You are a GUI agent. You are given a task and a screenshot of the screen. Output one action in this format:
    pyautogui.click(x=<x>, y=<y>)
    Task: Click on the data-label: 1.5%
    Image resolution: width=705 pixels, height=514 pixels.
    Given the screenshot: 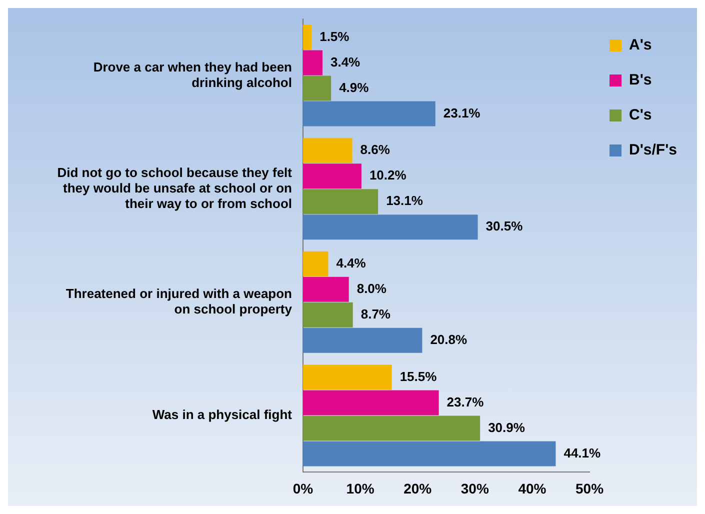 What is the action you would take?
    pyautogui.click(x=335, y=36)
    